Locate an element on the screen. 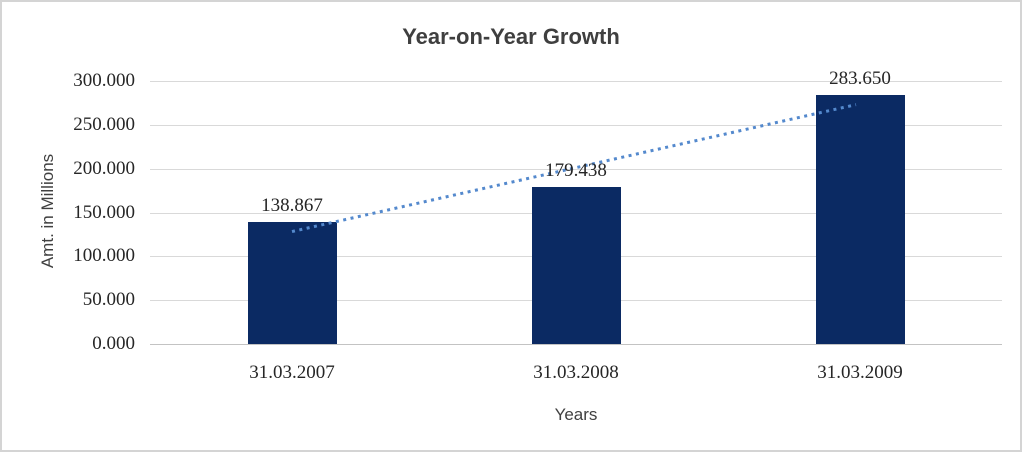 This screenshot has height=452, width=1022. x-category-label: 31.03.2007 is located at coordinates (292, 372).